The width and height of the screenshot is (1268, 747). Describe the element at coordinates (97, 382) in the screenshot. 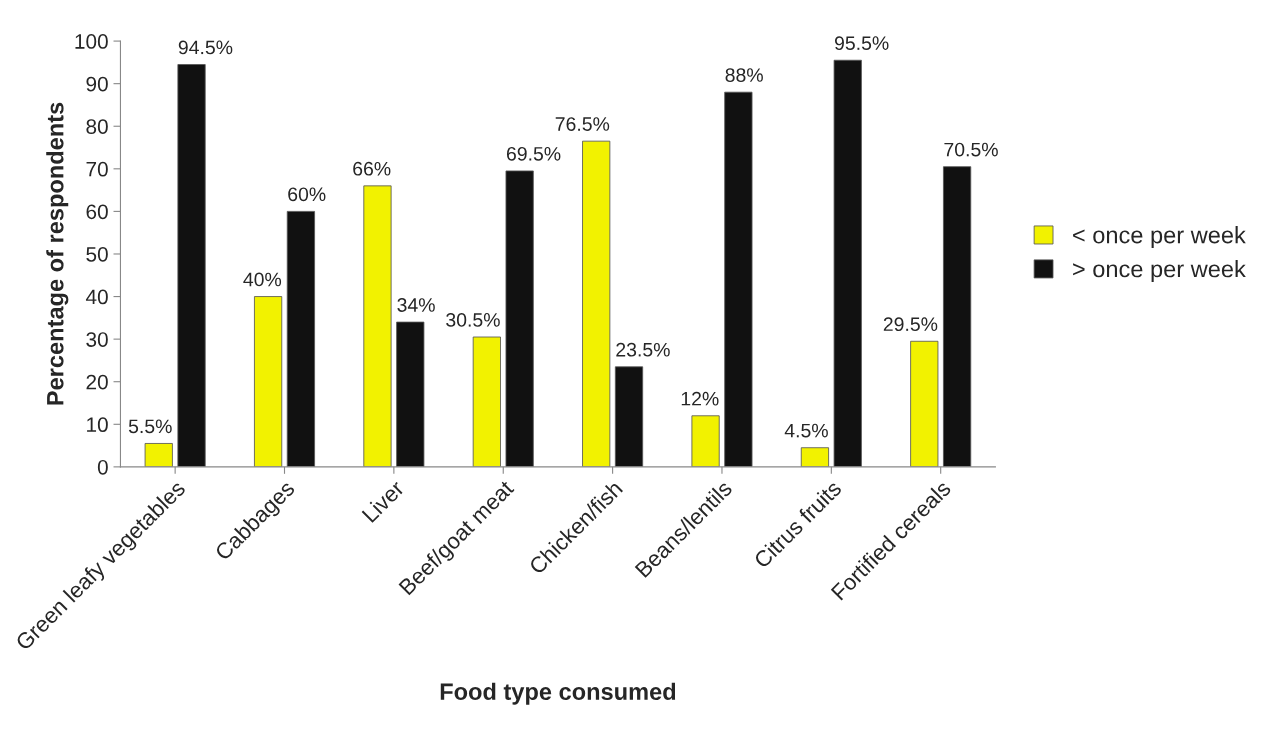

I see `y-tick-label: 20` at that location.